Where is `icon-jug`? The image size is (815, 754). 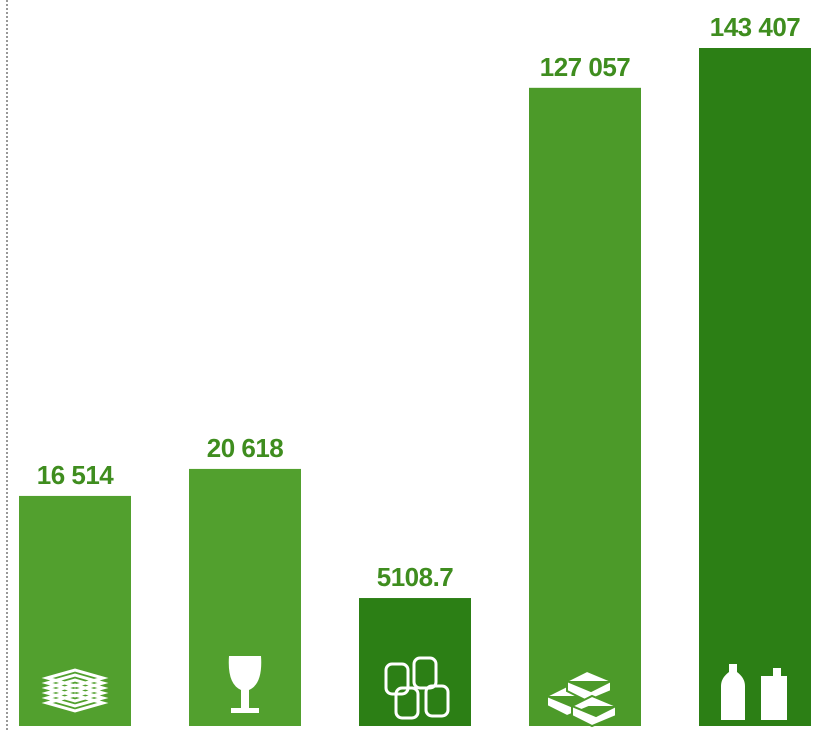 icon-jug is located at coordinates (774, 694).